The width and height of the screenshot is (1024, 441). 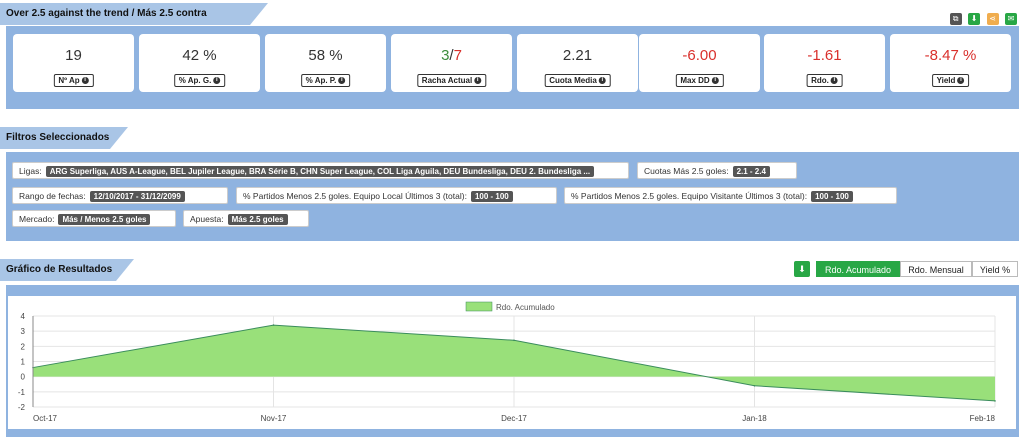 What do you see at coordinates (457, 55) in the screenshot?
I see `streak-loss: 7` at bounding box center [457, 55].